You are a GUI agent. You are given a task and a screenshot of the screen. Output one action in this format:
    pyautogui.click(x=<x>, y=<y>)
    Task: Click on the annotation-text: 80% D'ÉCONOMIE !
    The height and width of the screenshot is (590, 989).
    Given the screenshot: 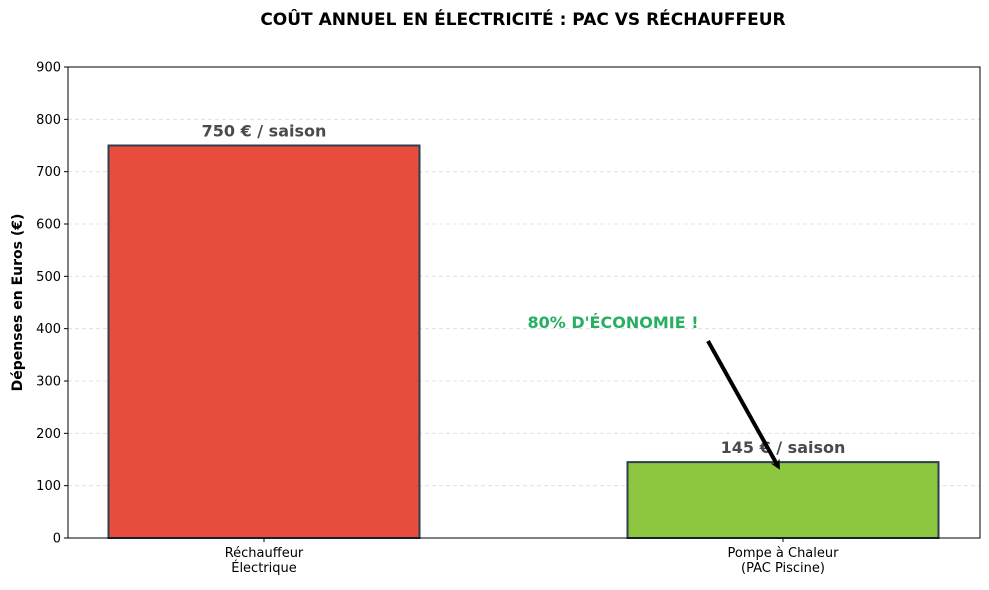 What is the action you would take?
    pyautogui.click(x=613, y=322)
    